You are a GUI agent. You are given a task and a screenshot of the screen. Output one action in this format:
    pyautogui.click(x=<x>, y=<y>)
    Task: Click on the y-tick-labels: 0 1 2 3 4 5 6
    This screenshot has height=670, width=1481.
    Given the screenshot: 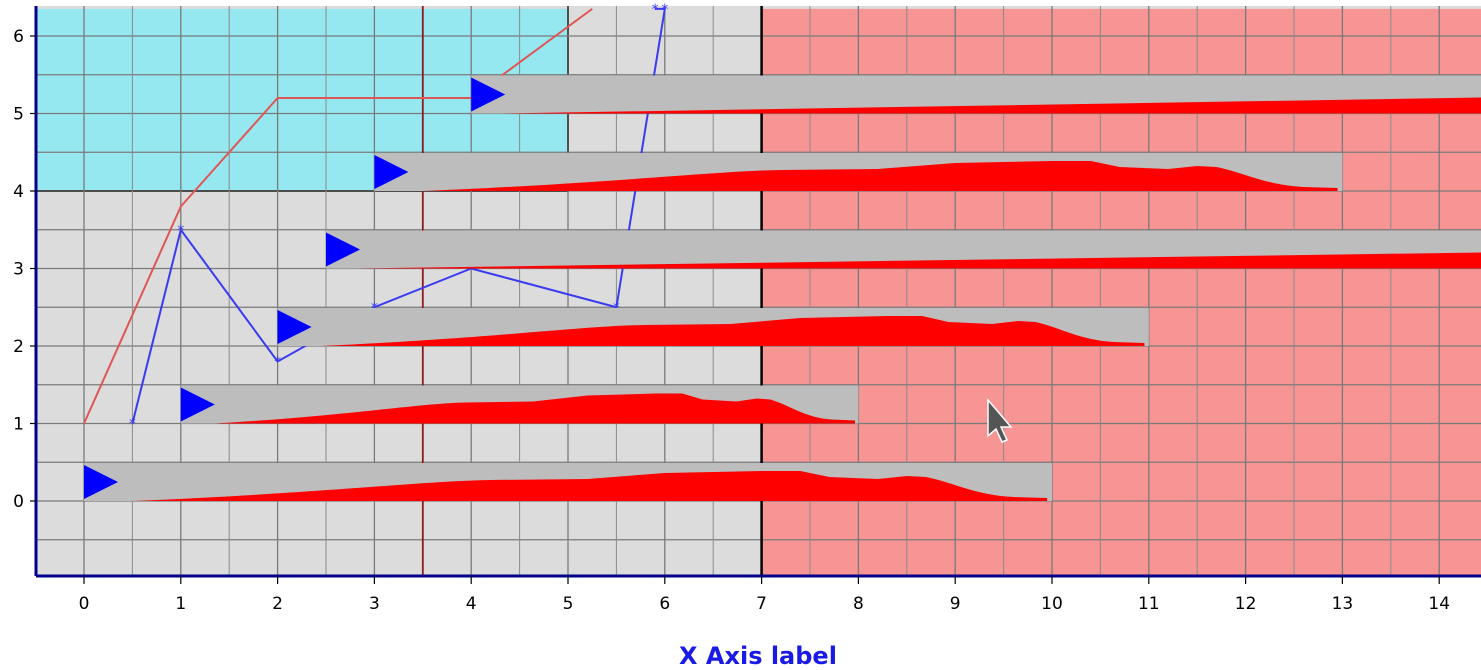 What is the action you would take?
    pyautogui.click(x=18, y=269)
    